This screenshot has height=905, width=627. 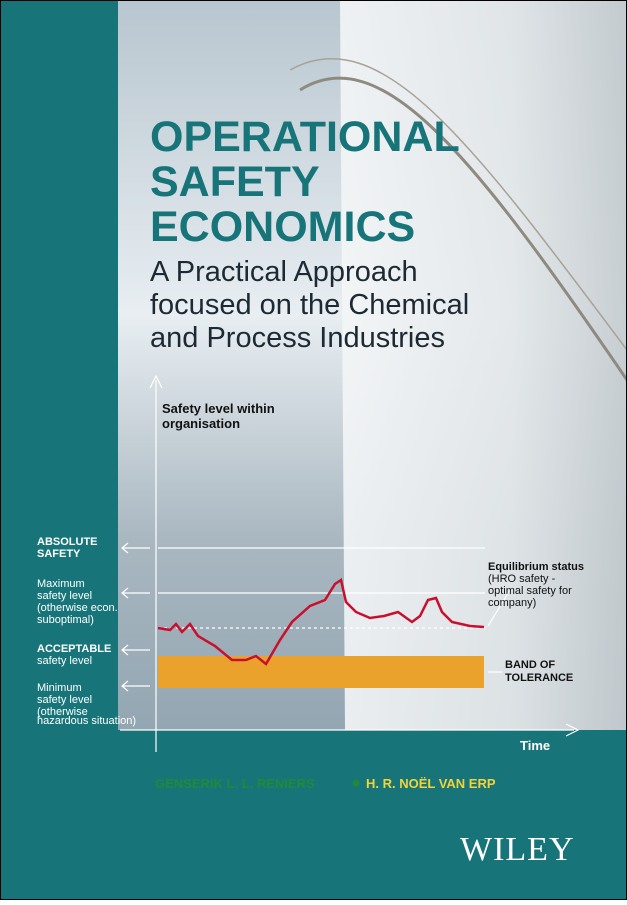 I want to click on equilibrium-label: (HRO safety -, so click(x=522, y=579).